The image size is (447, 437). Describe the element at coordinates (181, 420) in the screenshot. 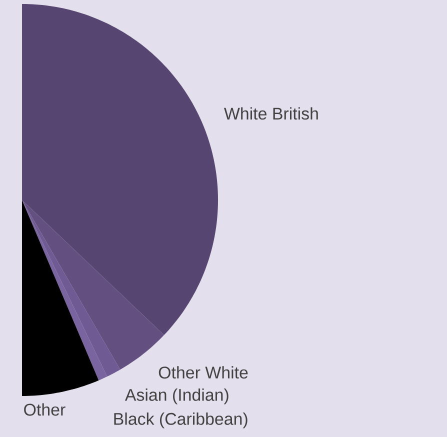

I see `slice-label: Black (Caribbean)` at that location.